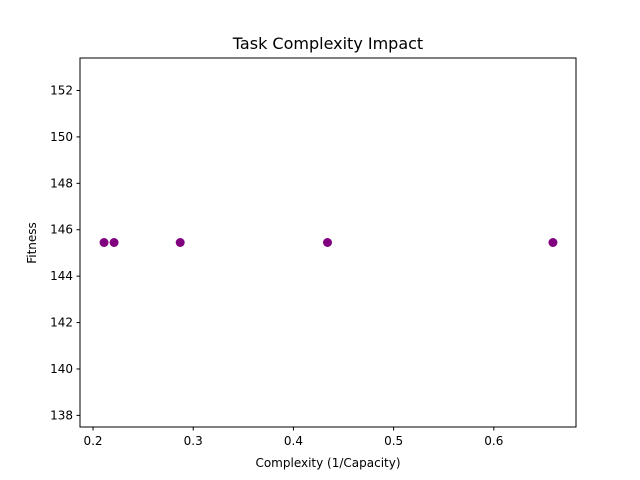 The height and width of the screenshot is (480, 640). I want to click on y-tick-label: 140, so click(61, 369).